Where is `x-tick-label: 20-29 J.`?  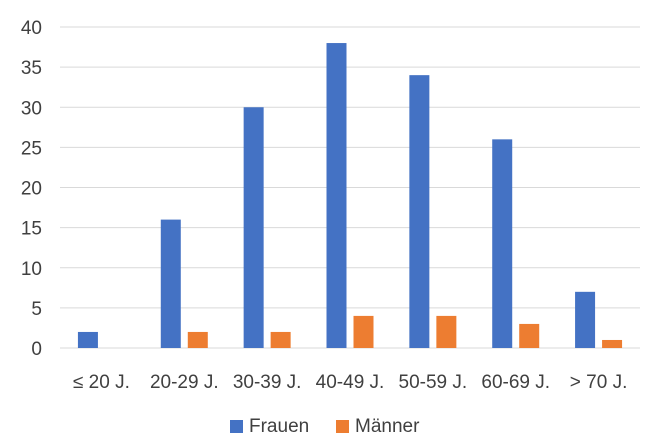 x-tick-label: 20-29 J. is located at coordinates (184, 382).